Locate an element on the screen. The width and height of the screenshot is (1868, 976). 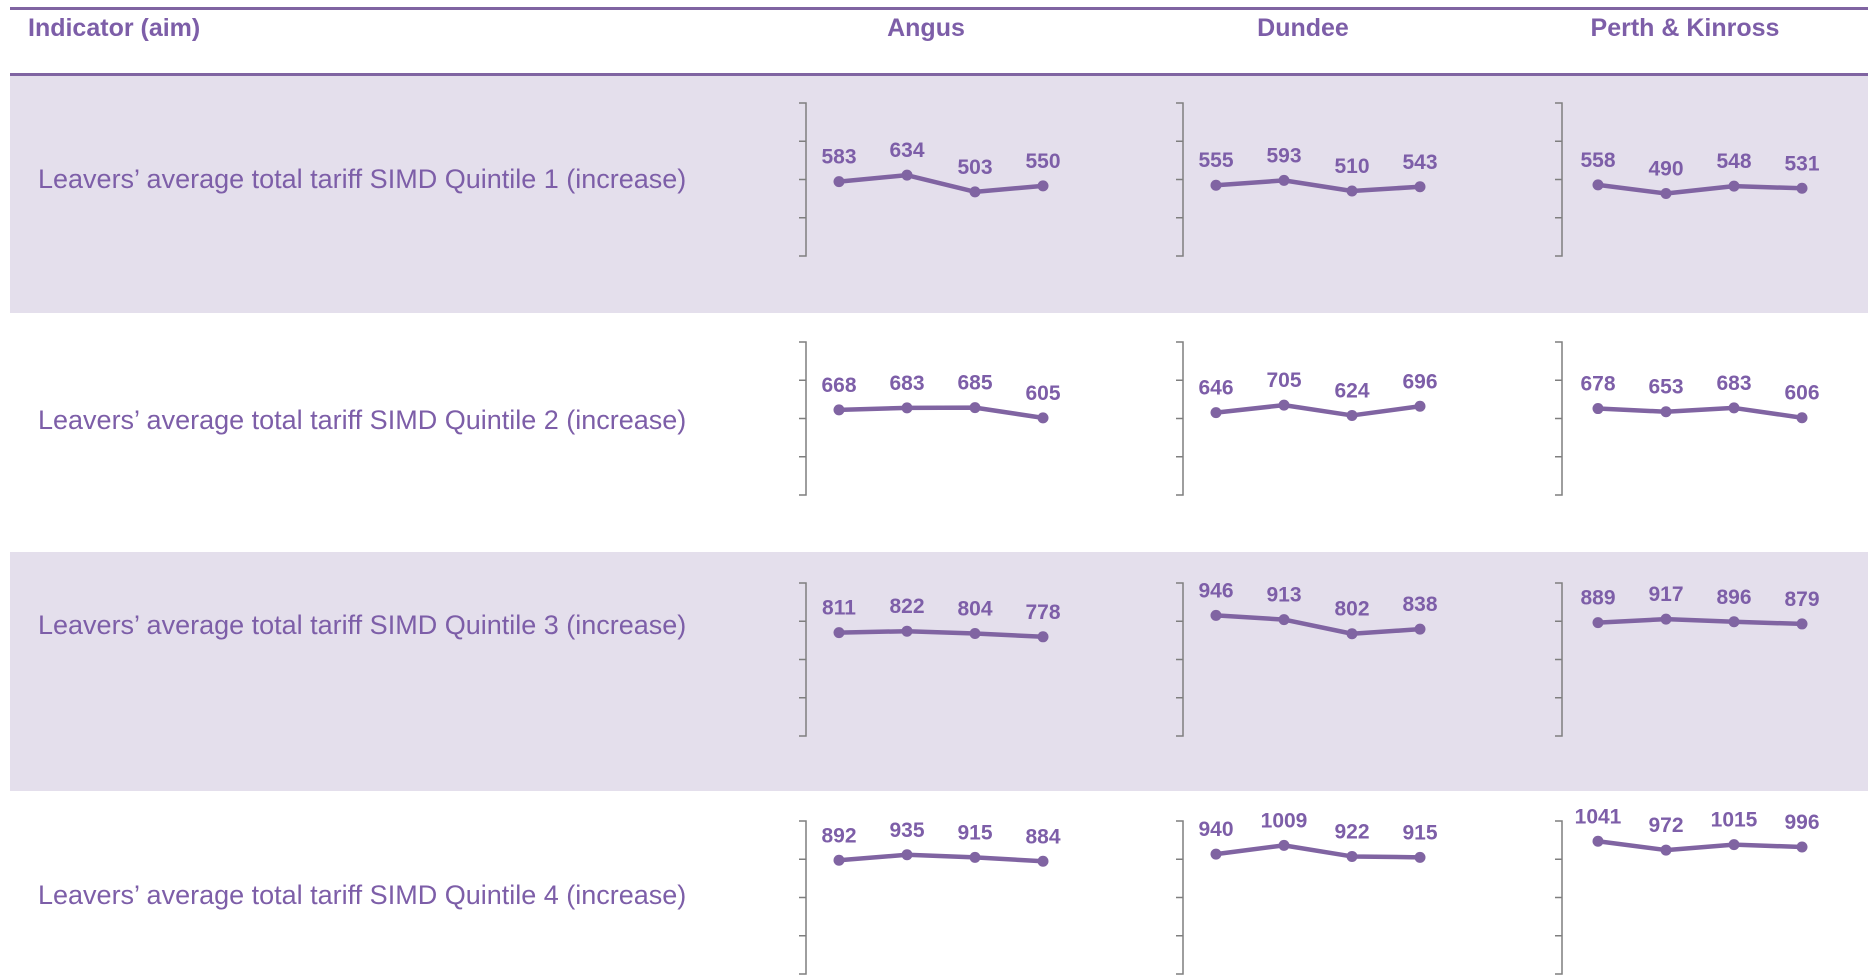
series-line-q2-perth-kinross is located at coordinates (1700, 412).